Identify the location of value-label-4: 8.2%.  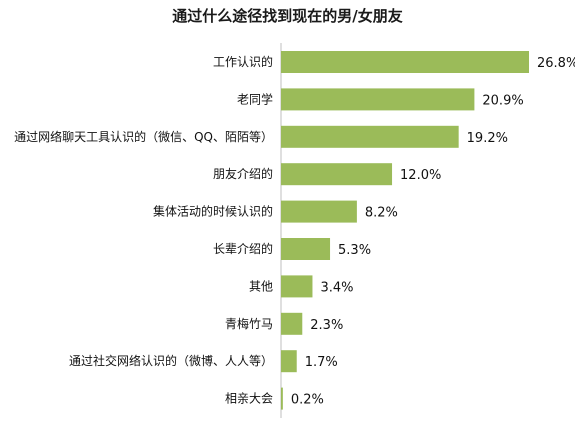
(381, 213).